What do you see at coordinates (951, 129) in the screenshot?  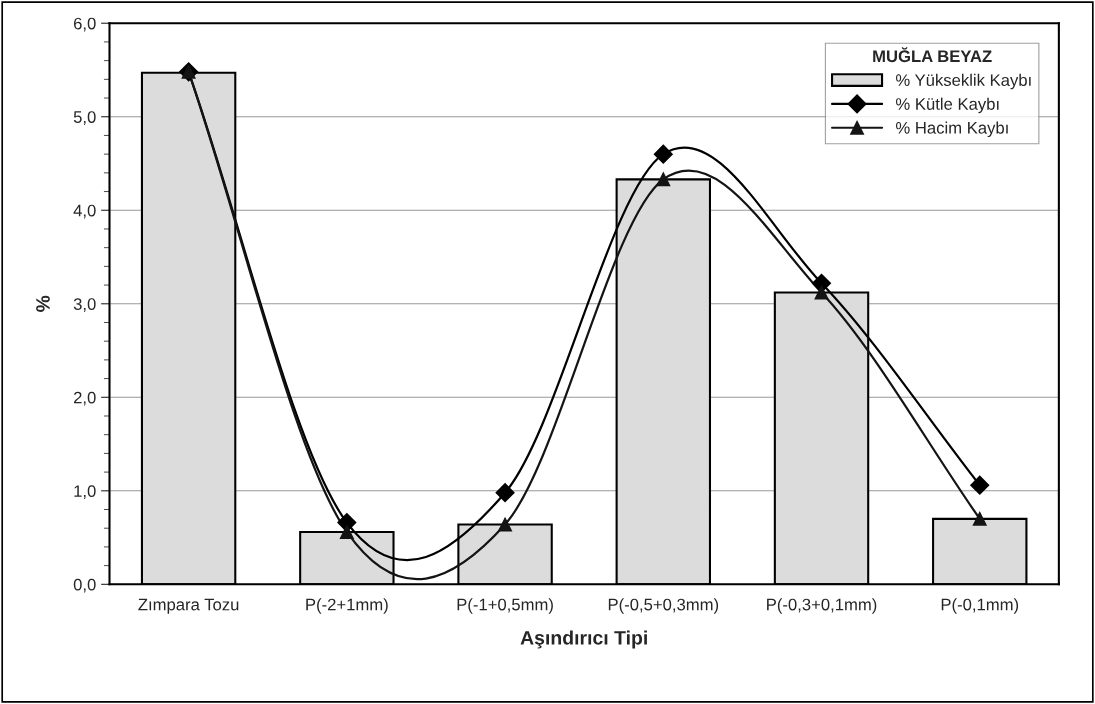 I see `legend-label: % Hacim Kaybı` at bounding box center [951, 129].